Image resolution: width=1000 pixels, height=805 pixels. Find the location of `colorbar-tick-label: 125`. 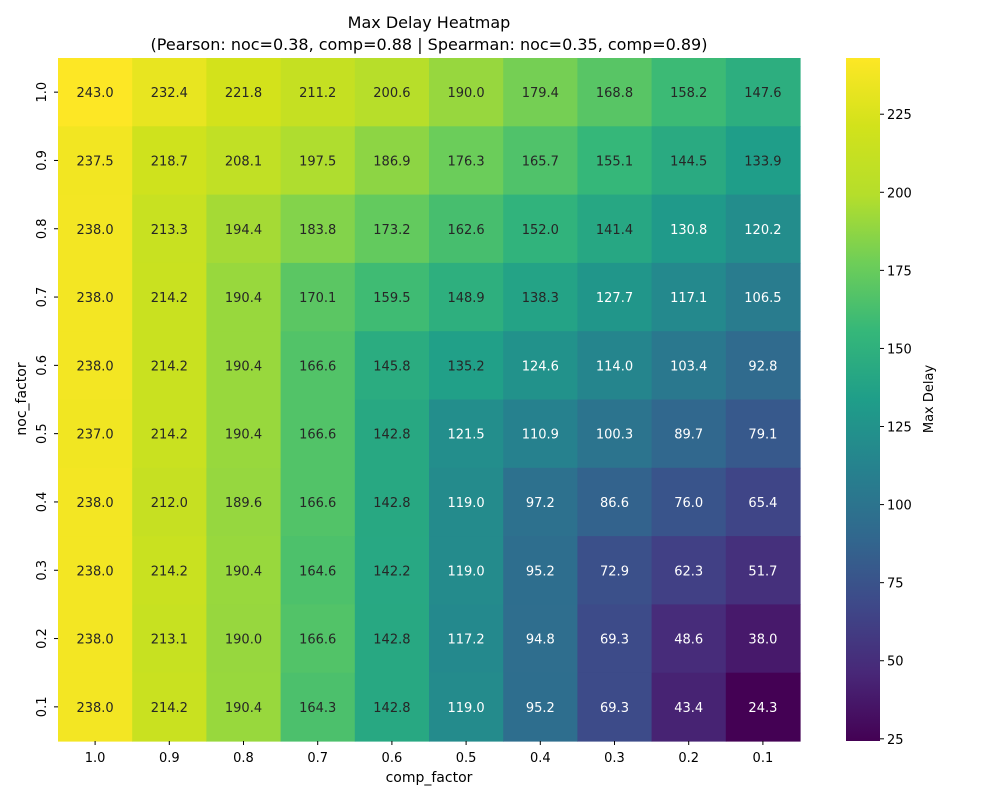

colorbar-tick-label: 125 is located at coordinates (899, 428).